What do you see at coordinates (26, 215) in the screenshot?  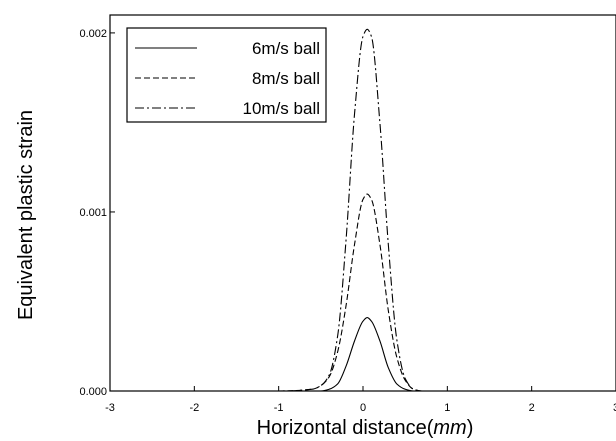 I see `y-axis-title: Equivalent plastic strain` at bounding box center [26, 215].